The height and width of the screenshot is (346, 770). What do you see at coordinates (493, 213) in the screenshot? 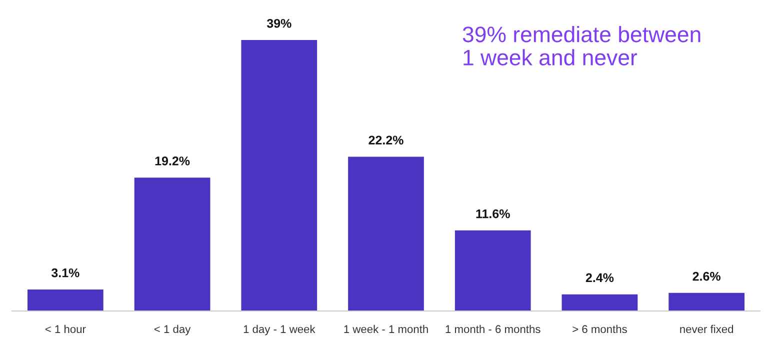
I see `data-label: 11.6%` at bounding box center [493, 213].